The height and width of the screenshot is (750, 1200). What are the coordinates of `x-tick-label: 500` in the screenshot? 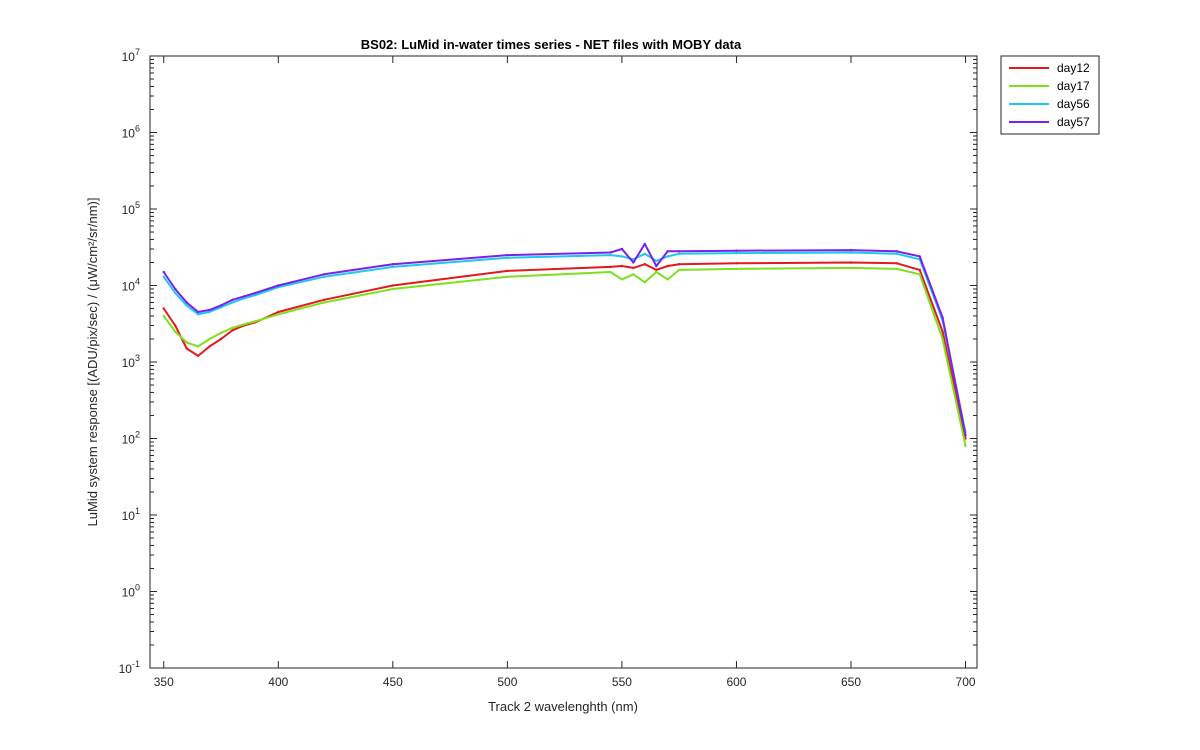 It's located at (507, 682).